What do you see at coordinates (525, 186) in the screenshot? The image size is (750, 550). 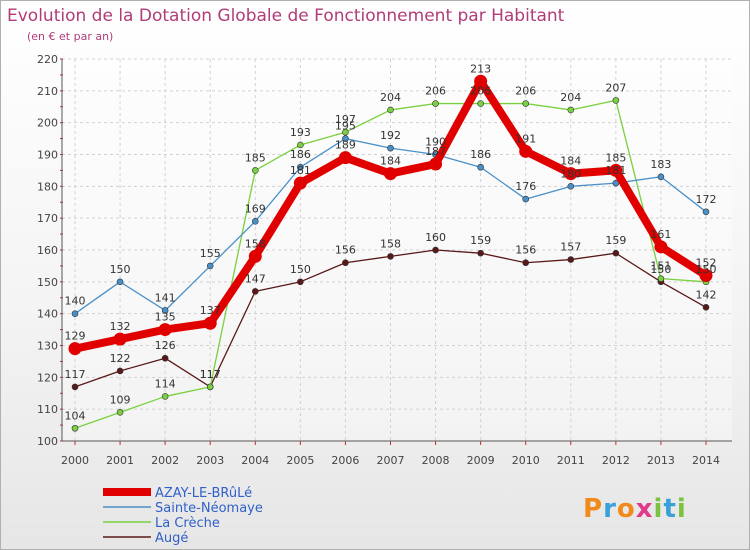 I see `data-label: 176` at bounding box center [525, 186].